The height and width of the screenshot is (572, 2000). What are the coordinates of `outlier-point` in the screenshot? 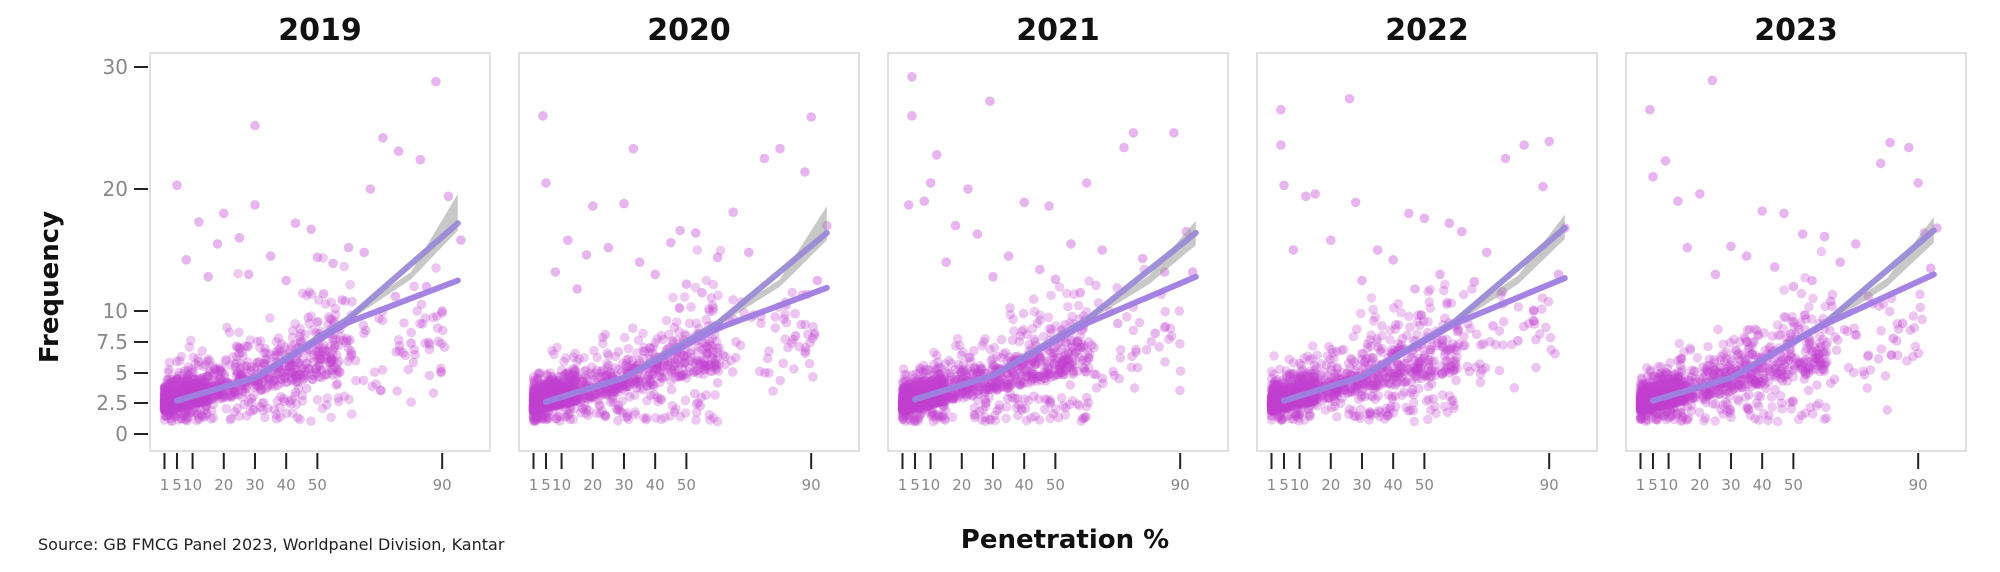 It's located at (702, 292).